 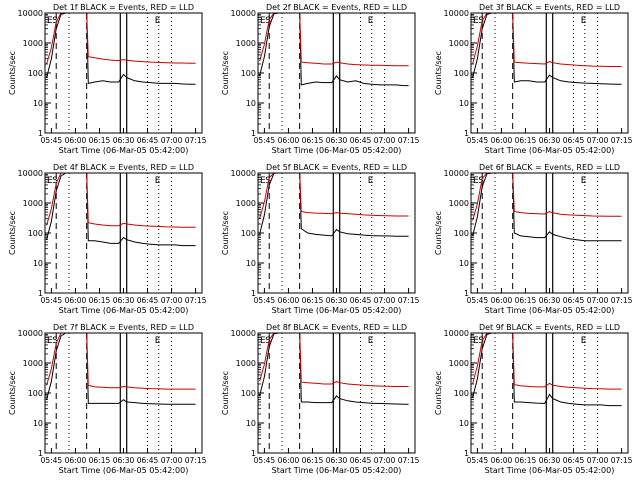 I want to click on panel-title: Det 4f BLACK = Events, RED = LLD, so click(x=123, y=167).